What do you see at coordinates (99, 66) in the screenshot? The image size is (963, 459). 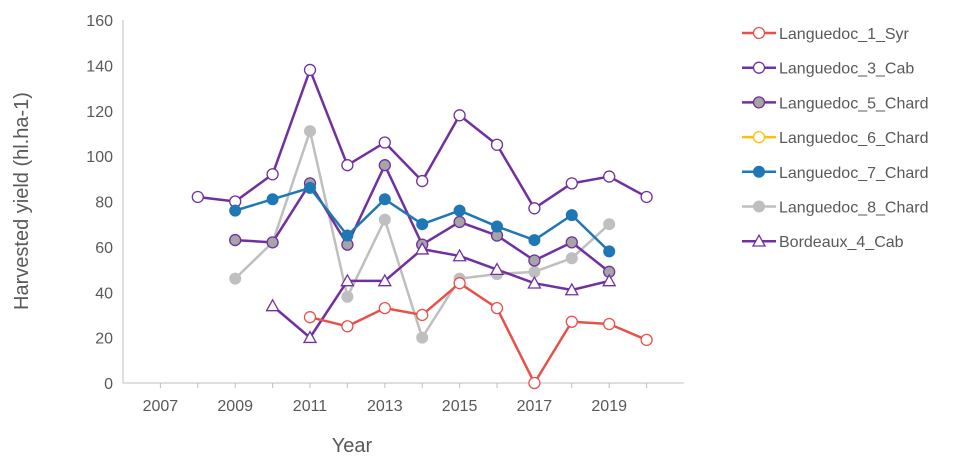 I see `y-tick-label: 140` at bounding box center [99, 66].